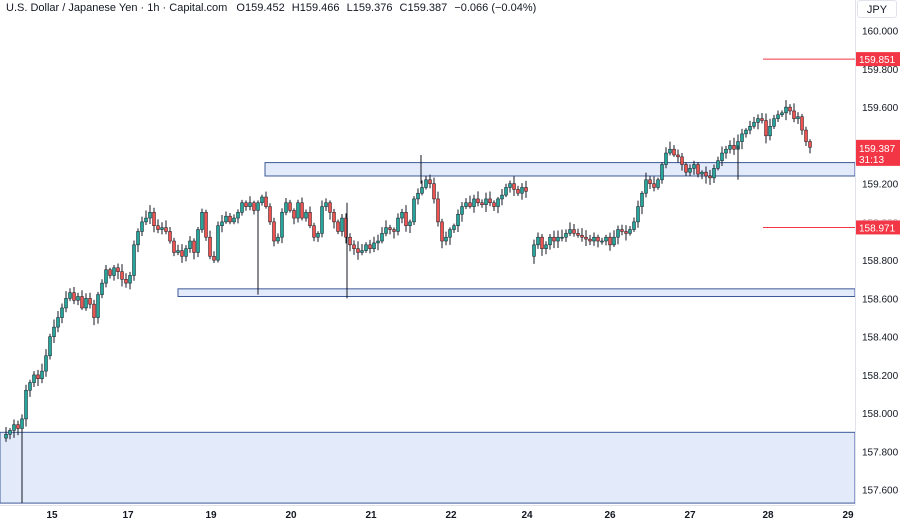  I want to click on price-tick-label: 157.800, so click(880, 452).